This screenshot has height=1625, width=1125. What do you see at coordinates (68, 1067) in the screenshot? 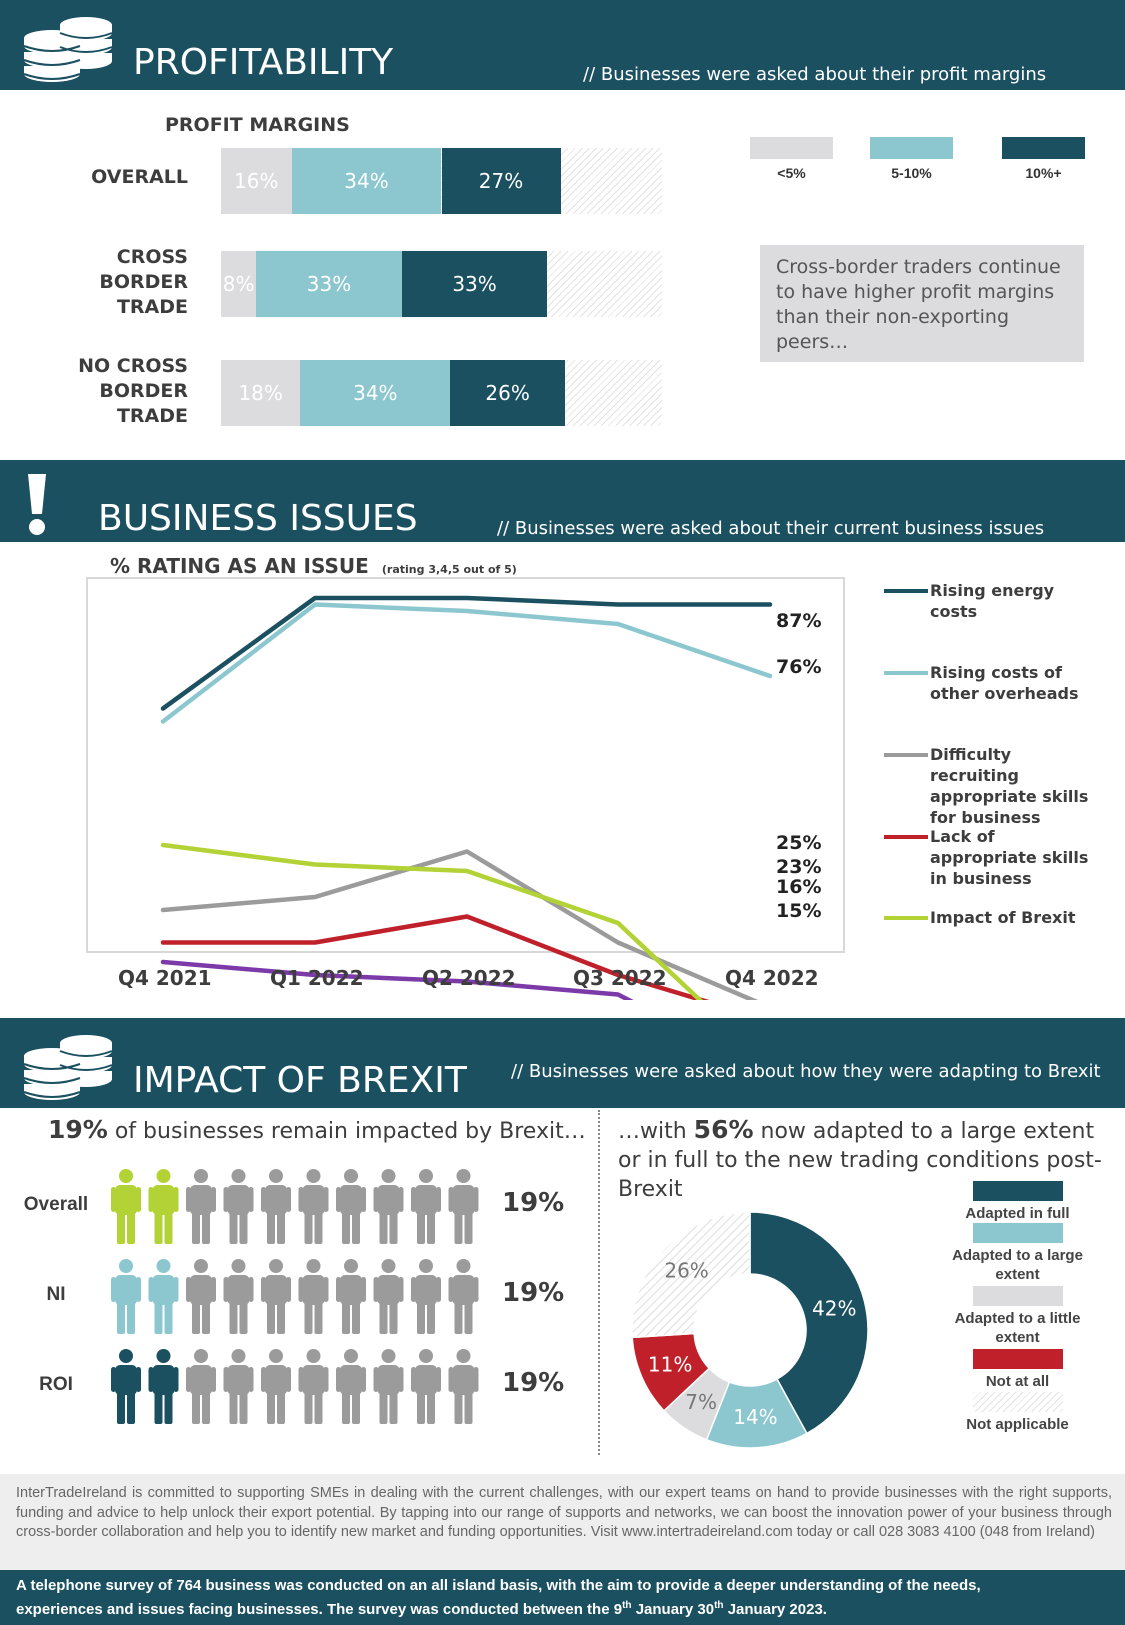
I see `coins-stack-icon` at bounding box center [68, 1067].